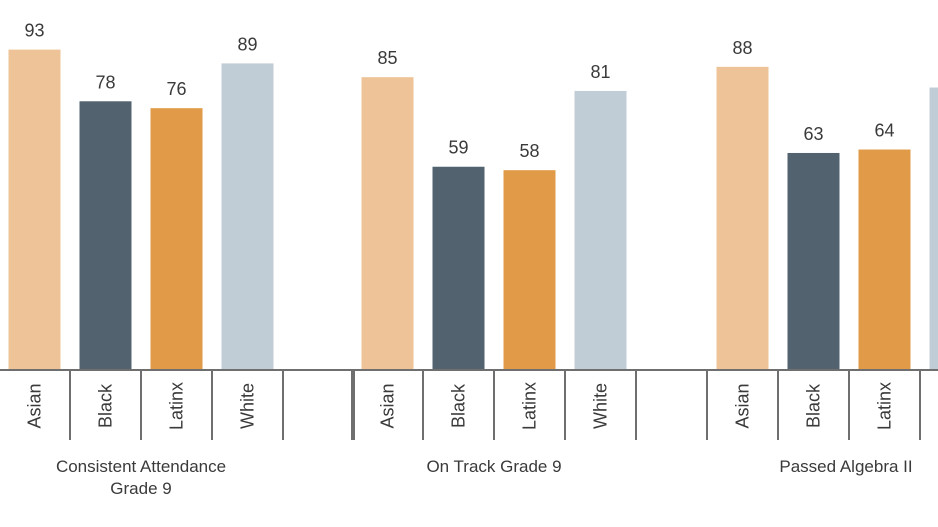  I want to click on group-label: Grade 9, so click(140, 488).